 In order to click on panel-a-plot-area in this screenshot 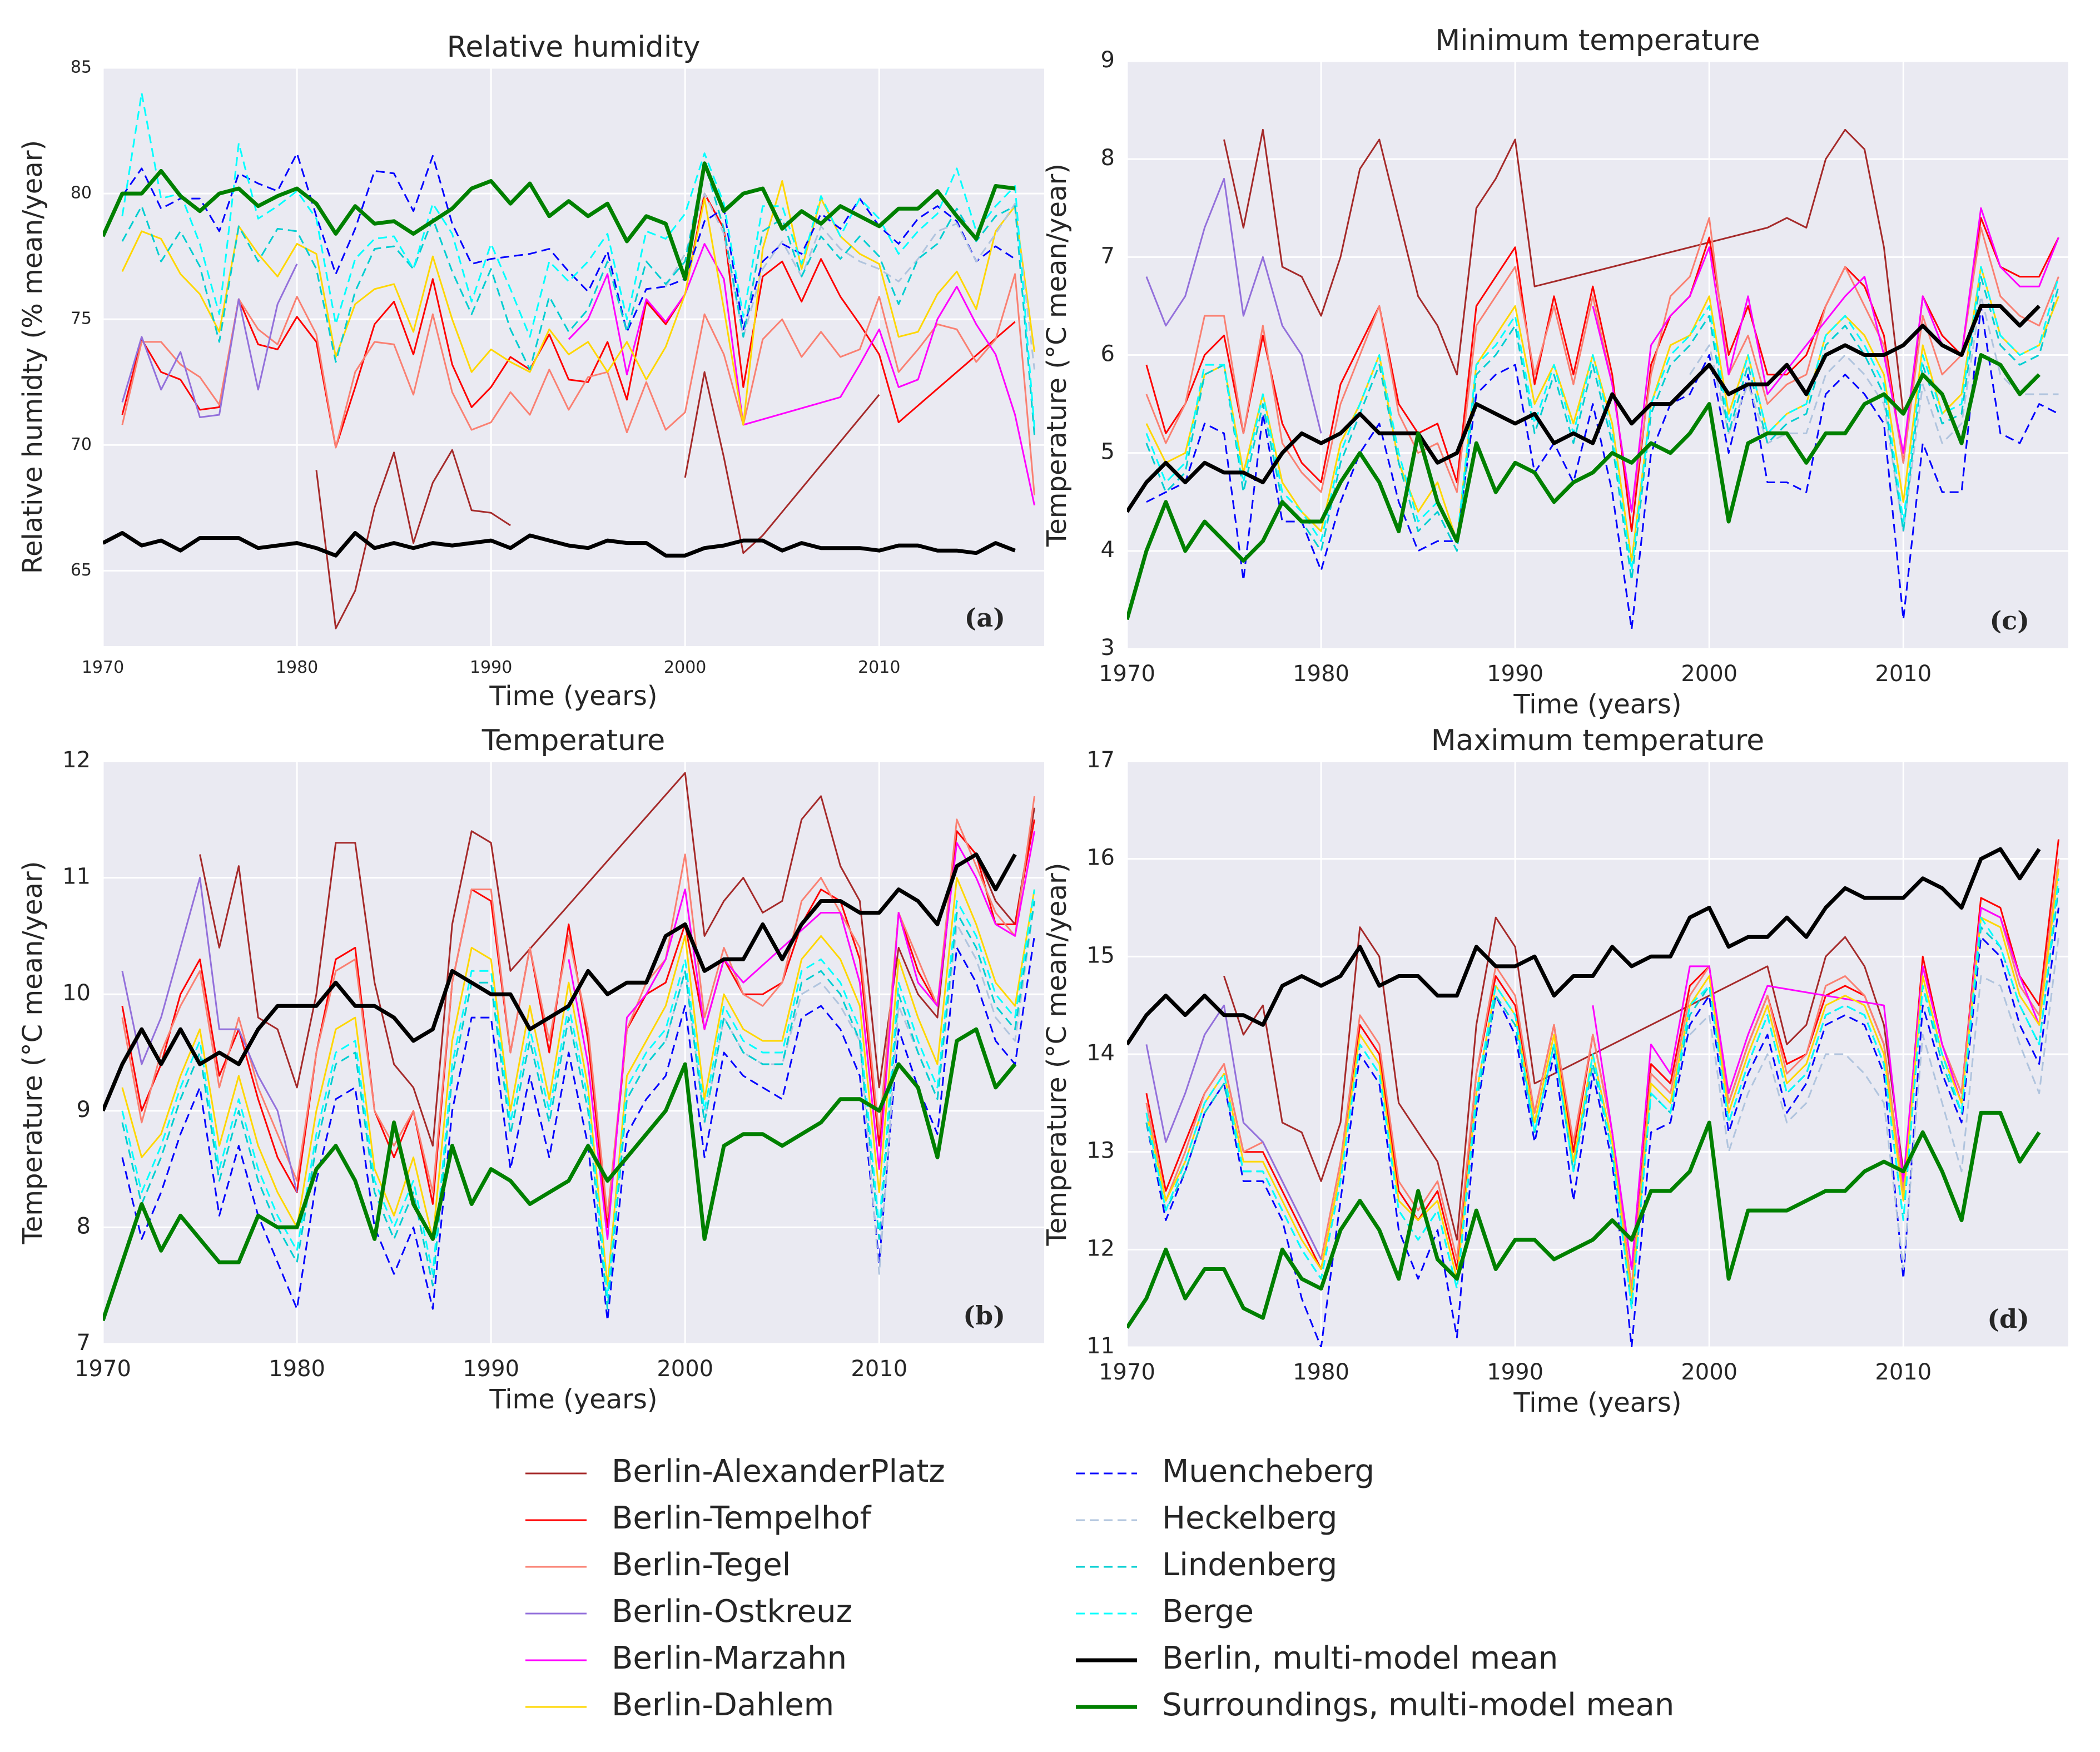, I will do `click(573, 357)`.